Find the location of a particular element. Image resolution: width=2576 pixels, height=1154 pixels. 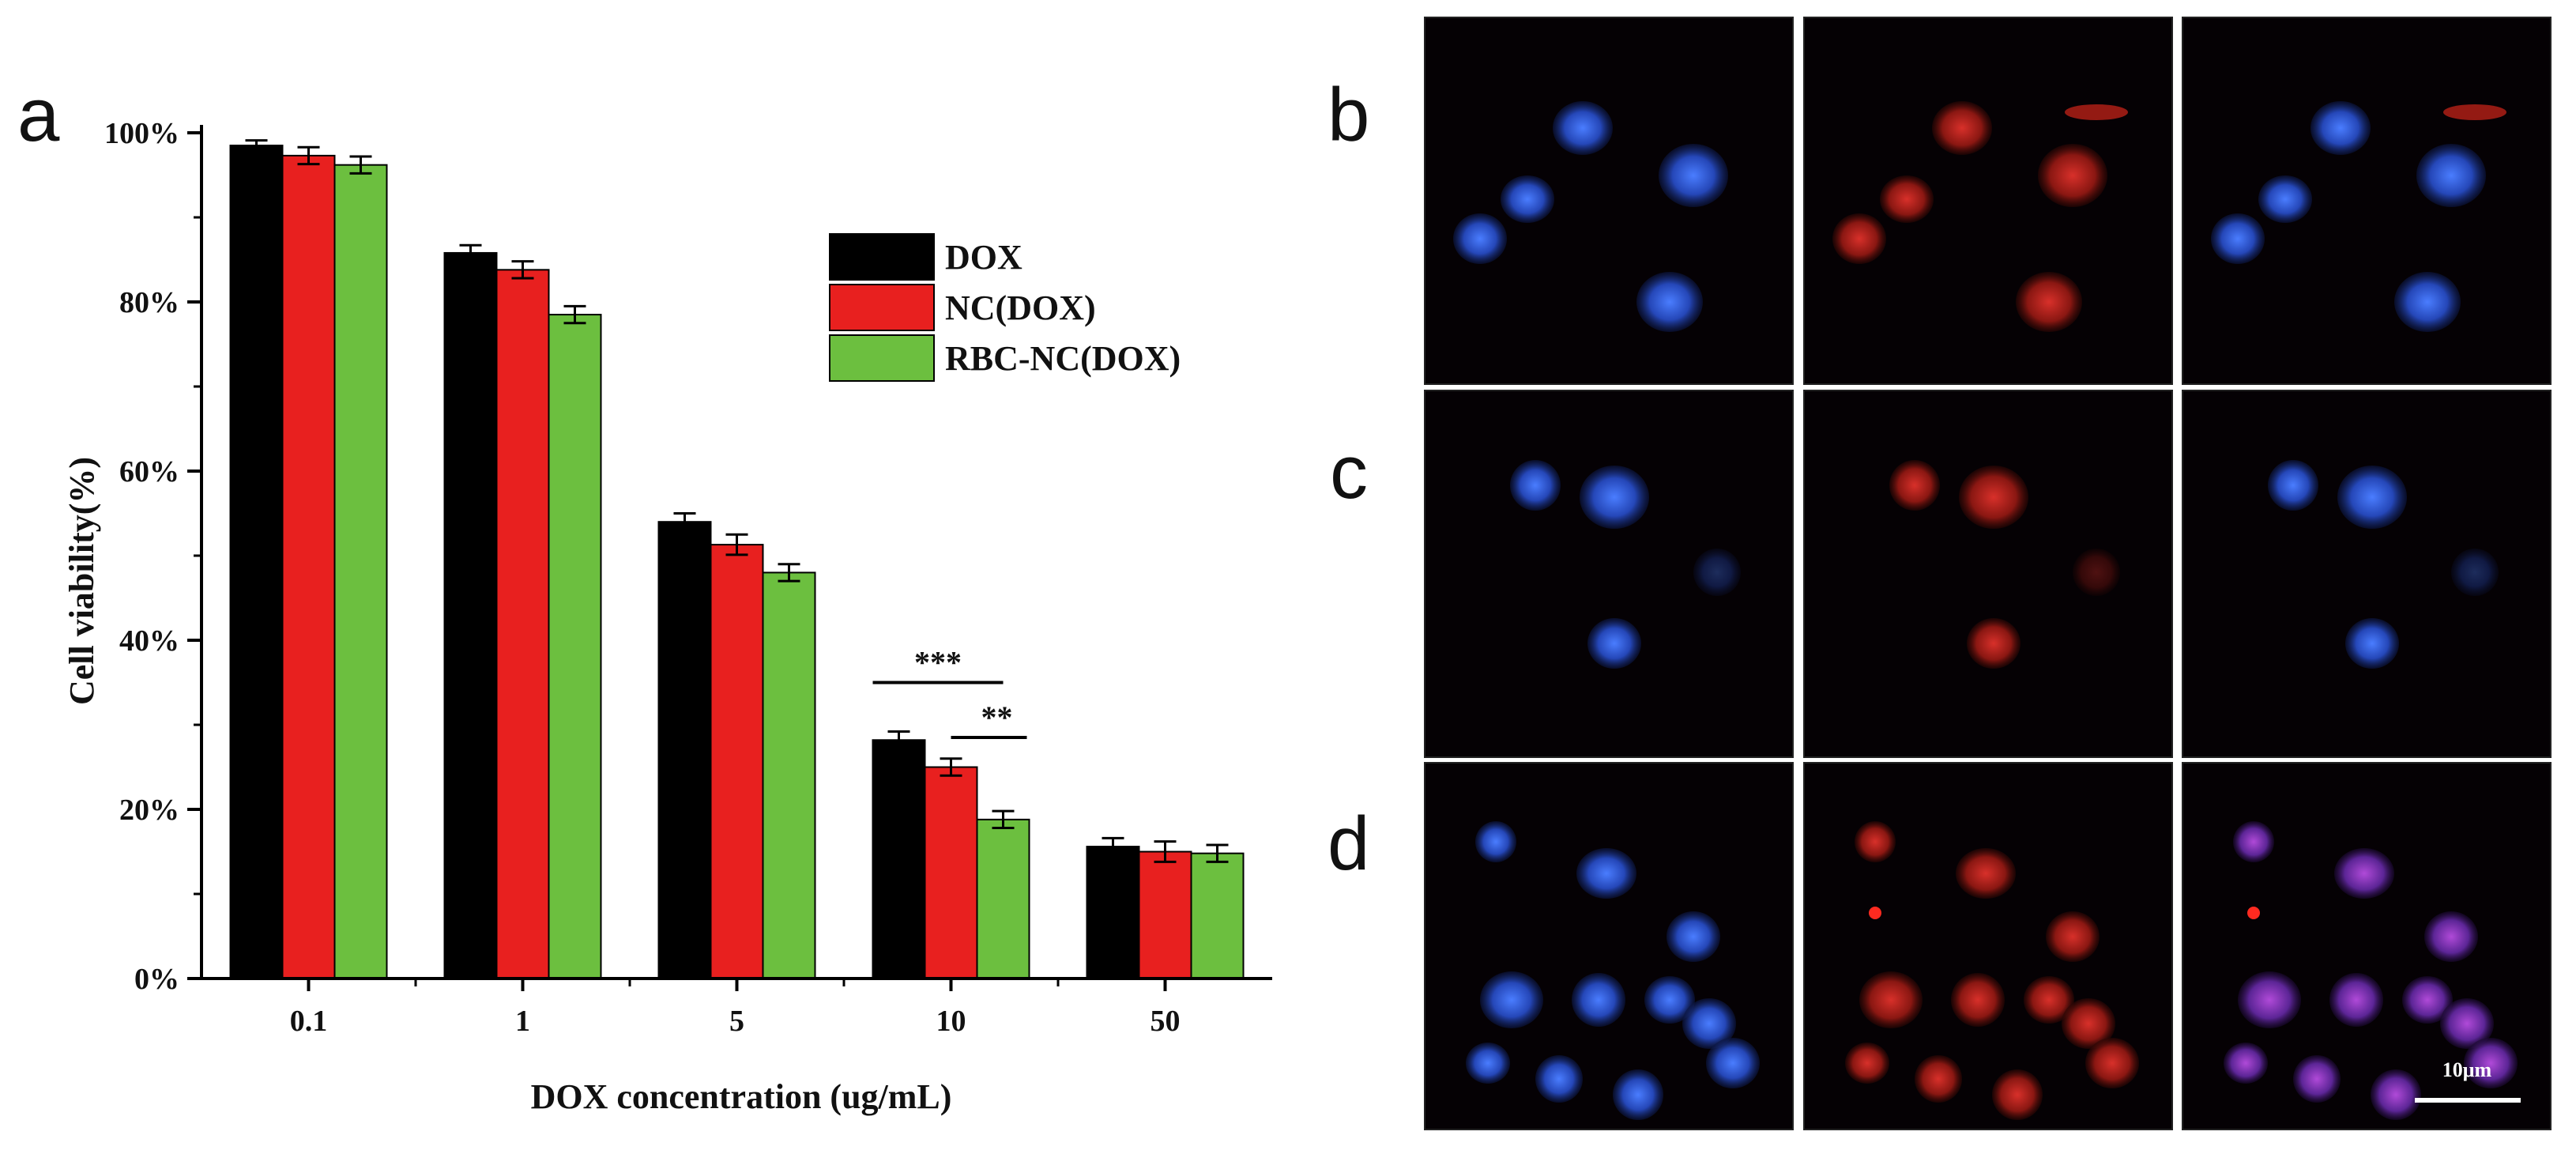

bar-nc-dox--50 is located at coordinates (1165, 915).